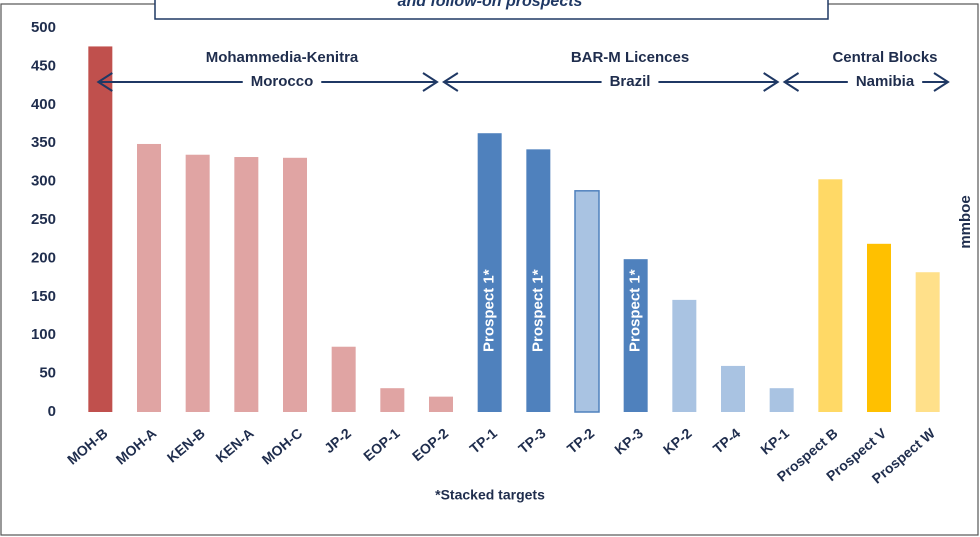 The width and height of the screenshot is (980, 537). I want to click on y-tick-label: 300, so click(43, 181).